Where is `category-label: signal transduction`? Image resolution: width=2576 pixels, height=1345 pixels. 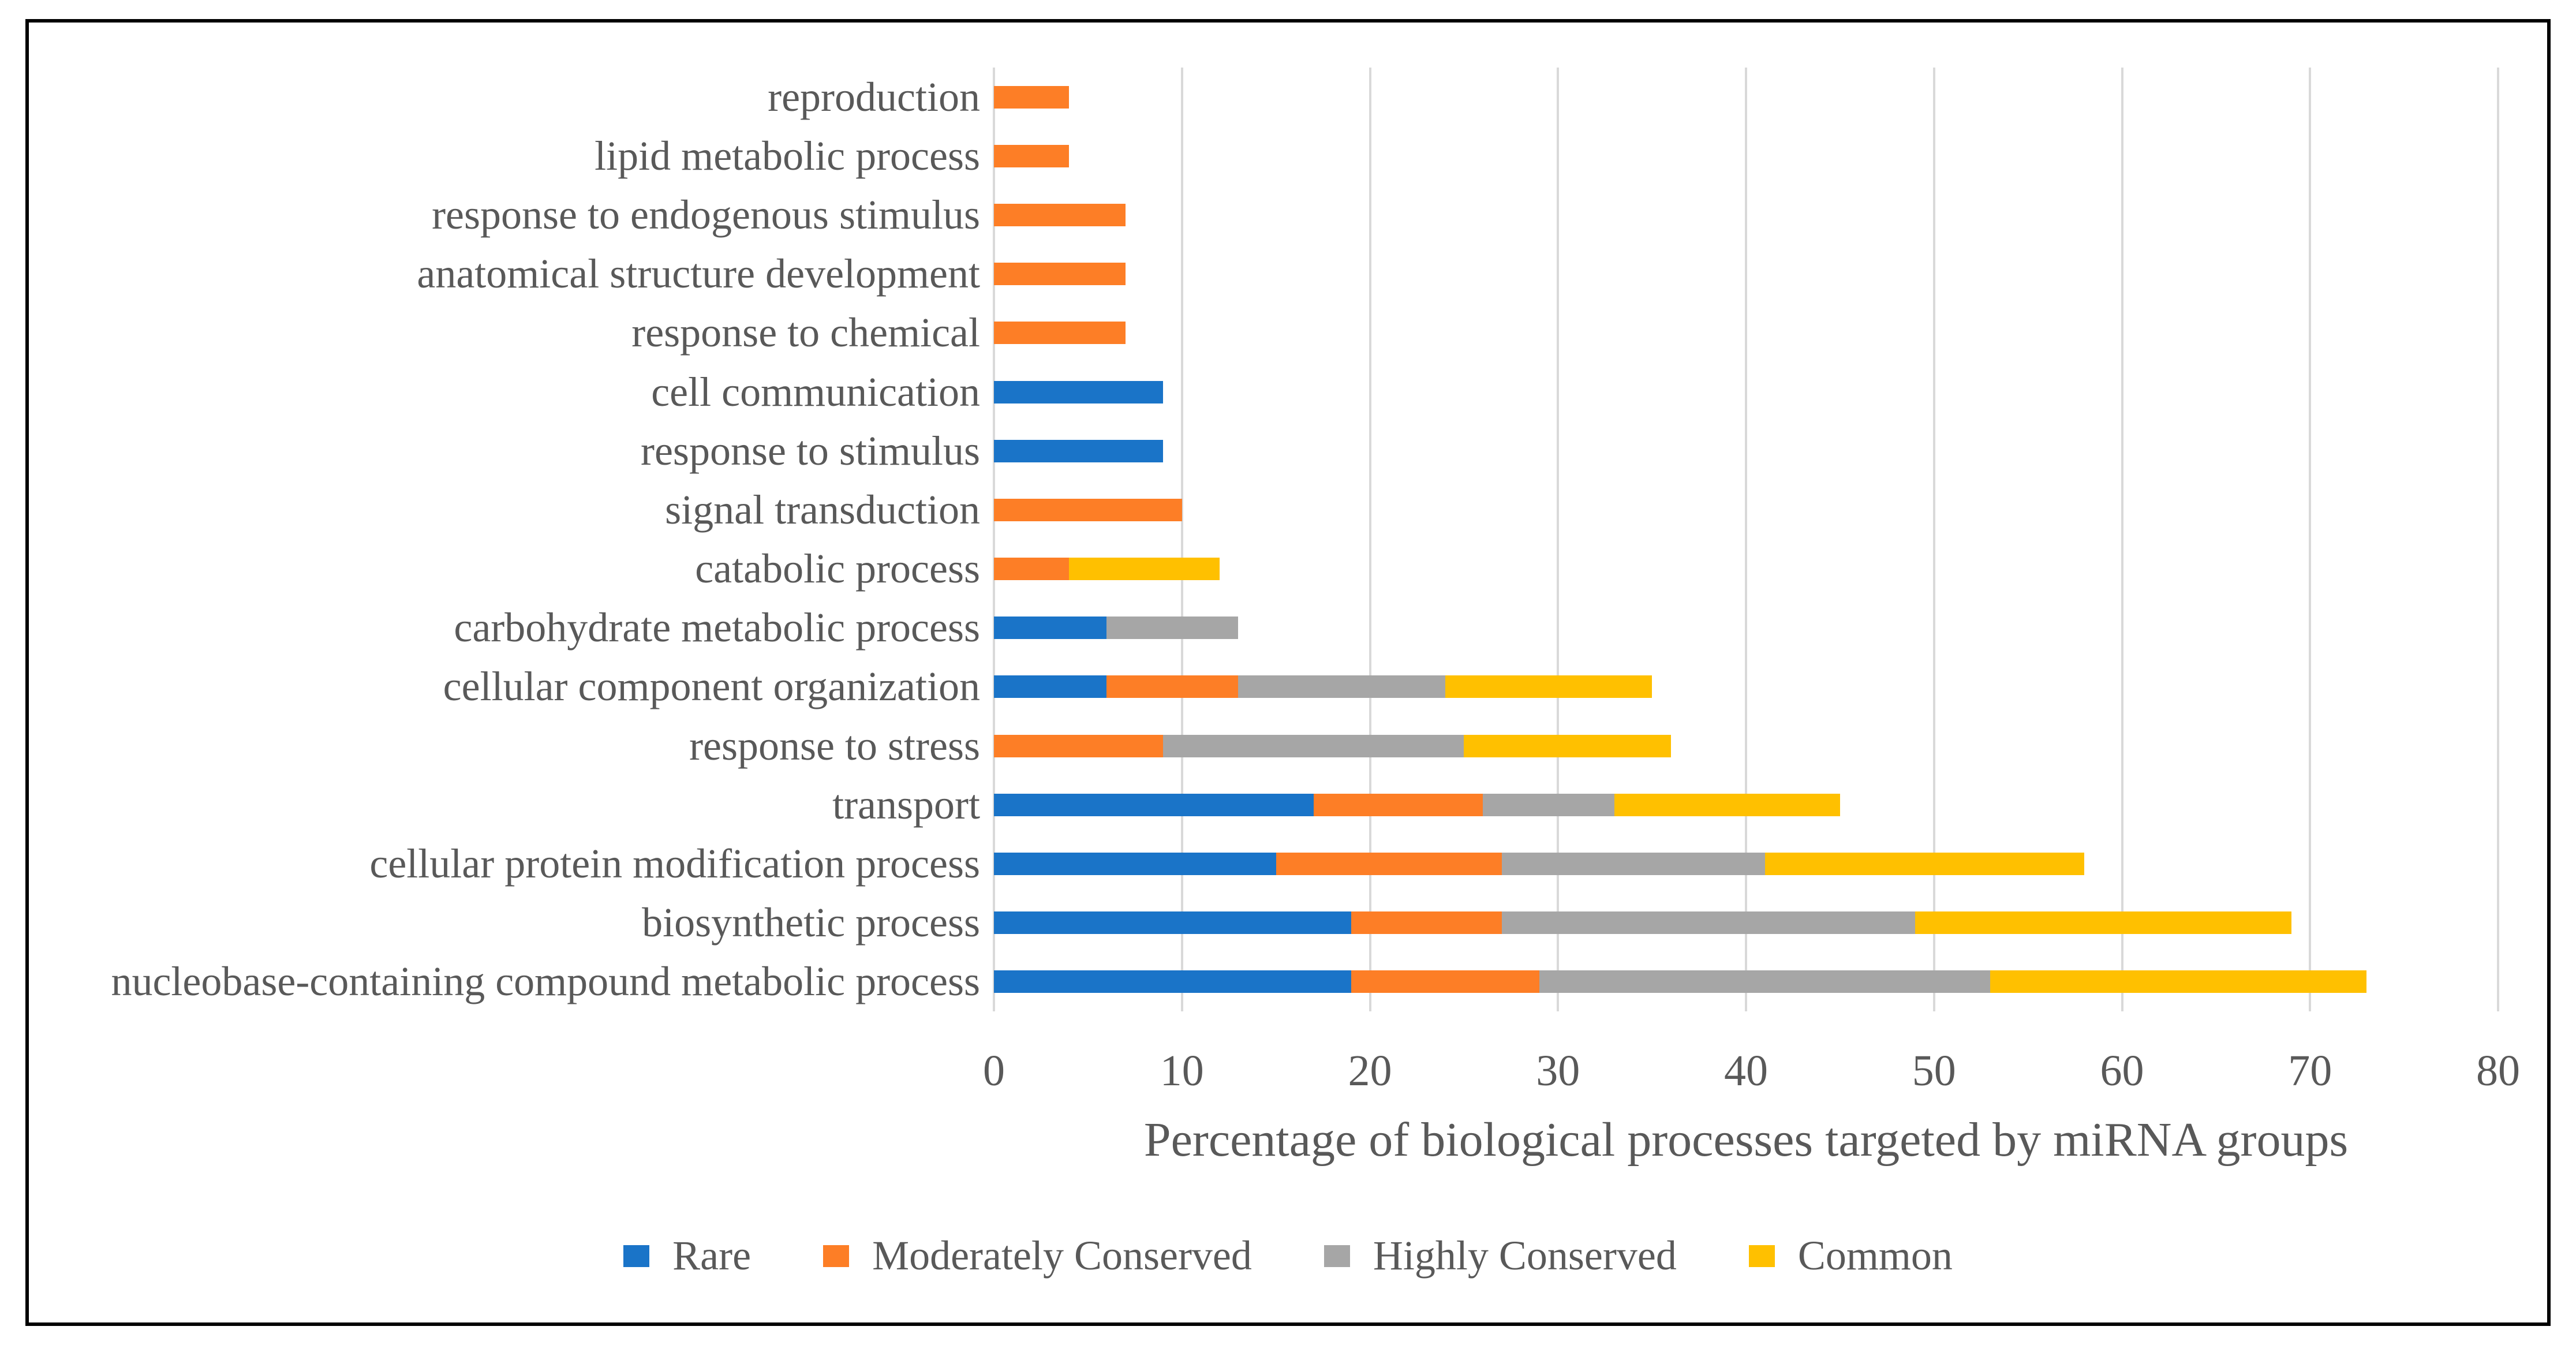
category-label: signal transduction is located at coordinates (822, 509).